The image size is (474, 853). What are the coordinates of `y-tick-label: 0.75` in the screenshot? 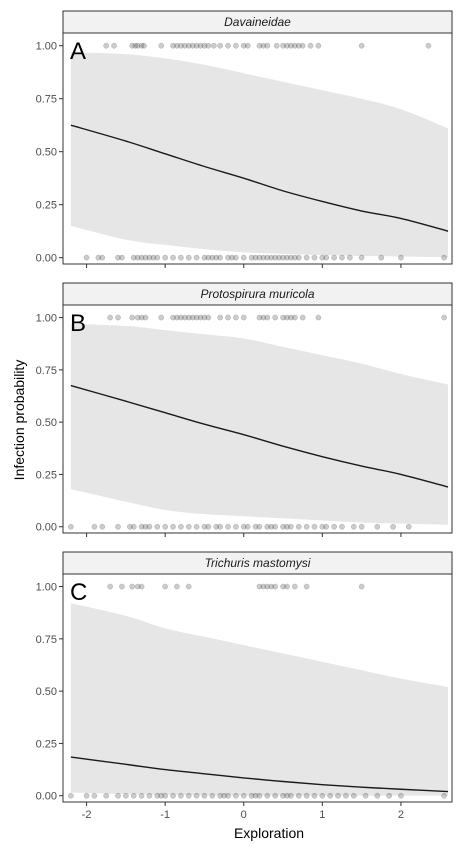 It's located at (46, 371).